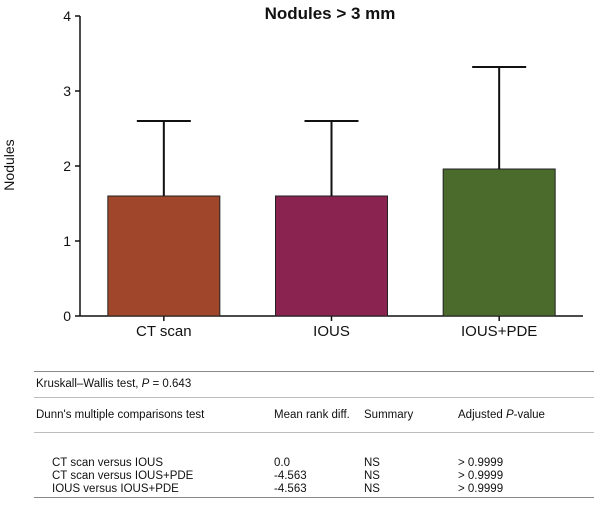  I want to click on row-comparison: IOUS versus IOUS+PDE, so click(115, 489).